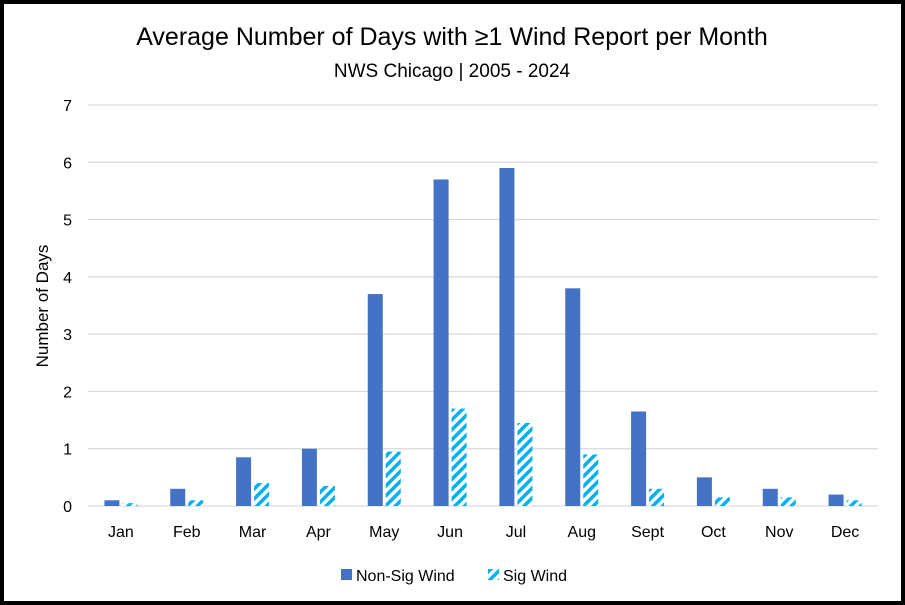  I want to click on bar-non-sig-may, so click(375, 400).